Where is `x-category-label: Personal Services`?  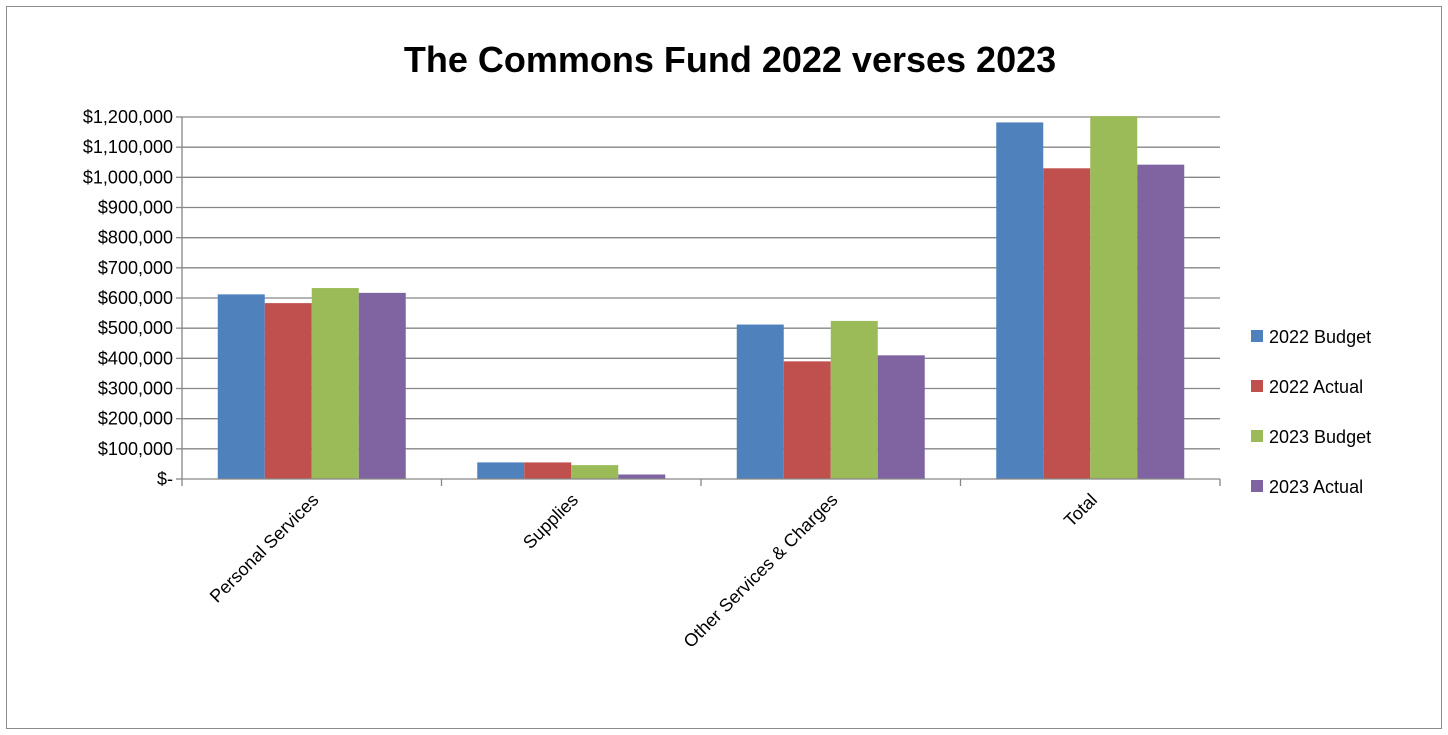 x-category-label: Personal Services is located at coordinates (264, 548).